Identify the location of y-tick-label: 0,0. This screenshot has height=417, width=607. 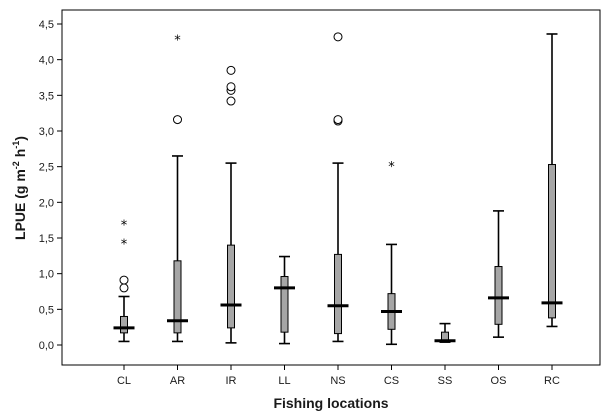
(46, 346).